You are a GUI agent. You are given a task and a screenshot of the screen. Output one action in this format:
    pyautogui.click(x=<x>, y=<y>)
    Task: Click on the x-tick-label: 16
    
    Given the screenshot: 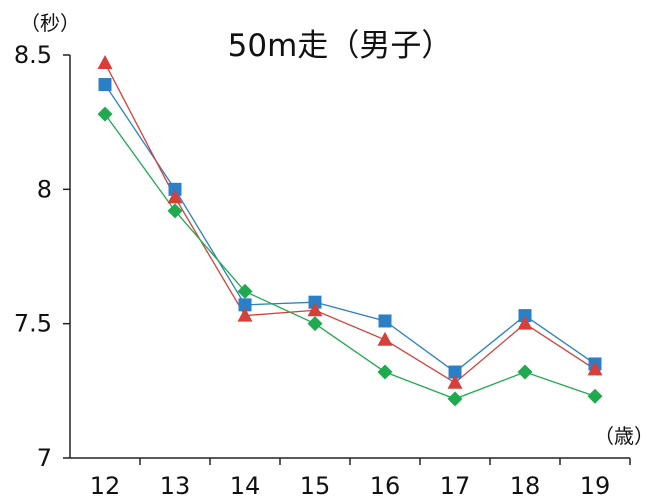 What is the action you would take?
    pyautogui.click(x=385, y=486)
    